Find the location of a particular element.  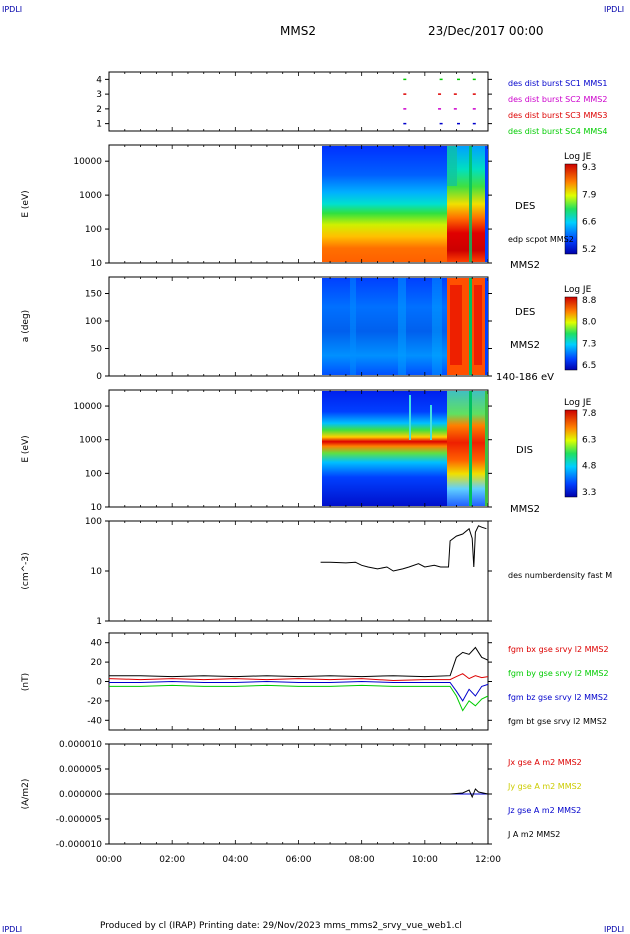

legend-burst-sc1: des dist burst SC1 MMS1 is located at coordinates (557, 83).